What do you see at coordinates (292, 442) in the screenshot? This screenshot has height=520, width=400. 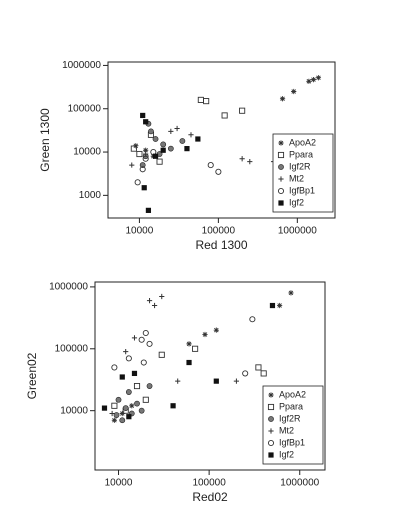 I see `legend-label: IgfBp1` at bounding box center [292, 442].